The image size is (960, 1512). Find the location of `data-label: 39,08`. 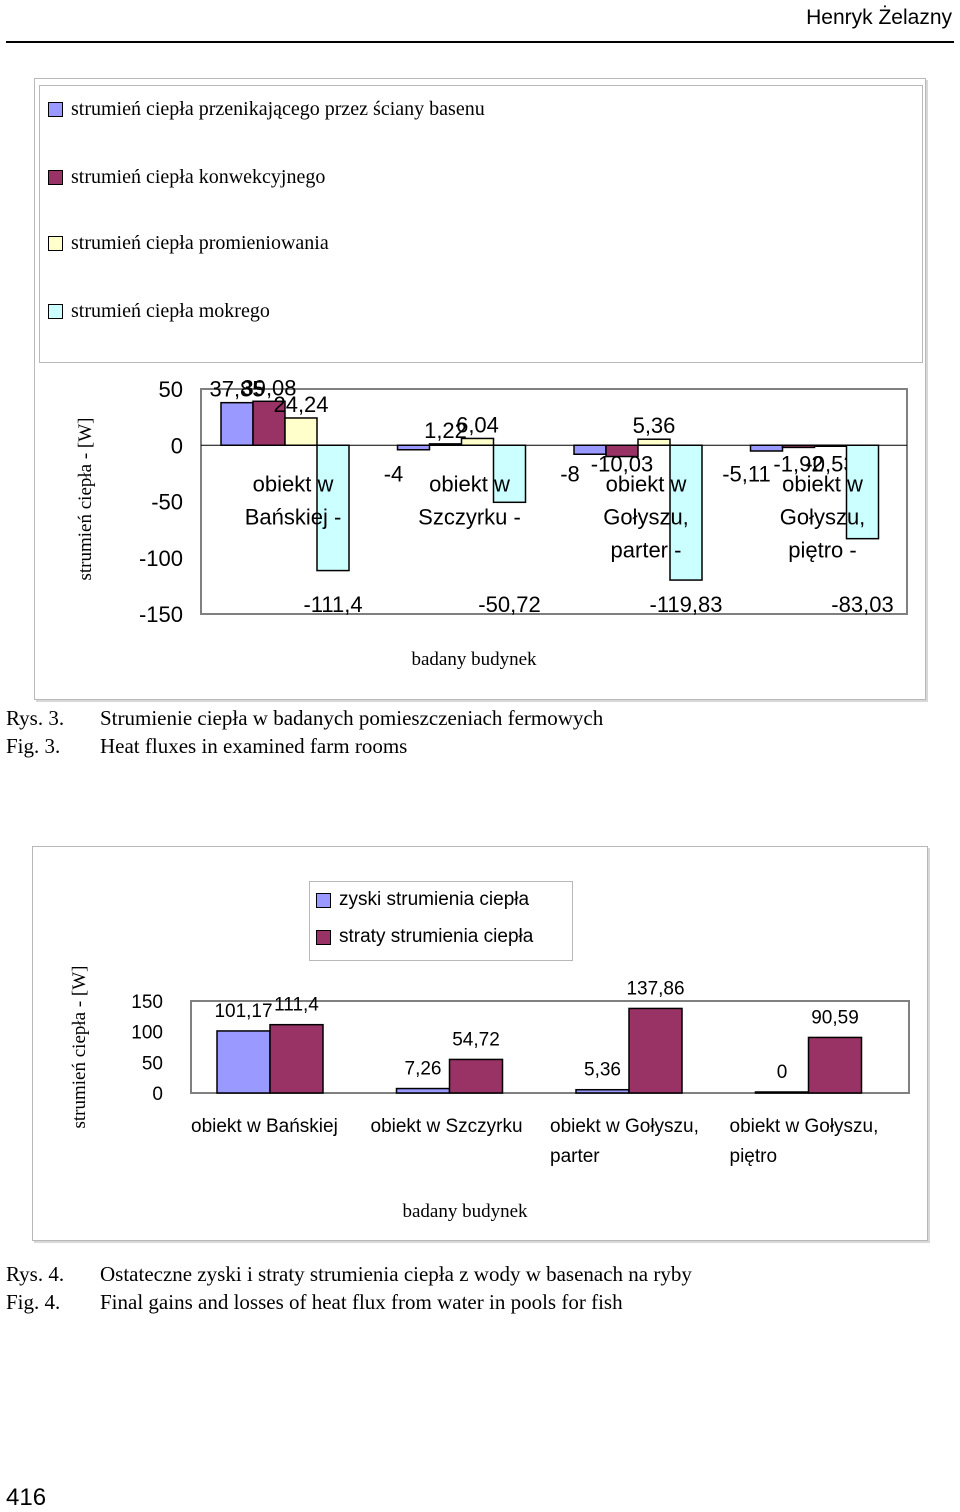

data-label: 39,08 is located at coordinates (268, 387).